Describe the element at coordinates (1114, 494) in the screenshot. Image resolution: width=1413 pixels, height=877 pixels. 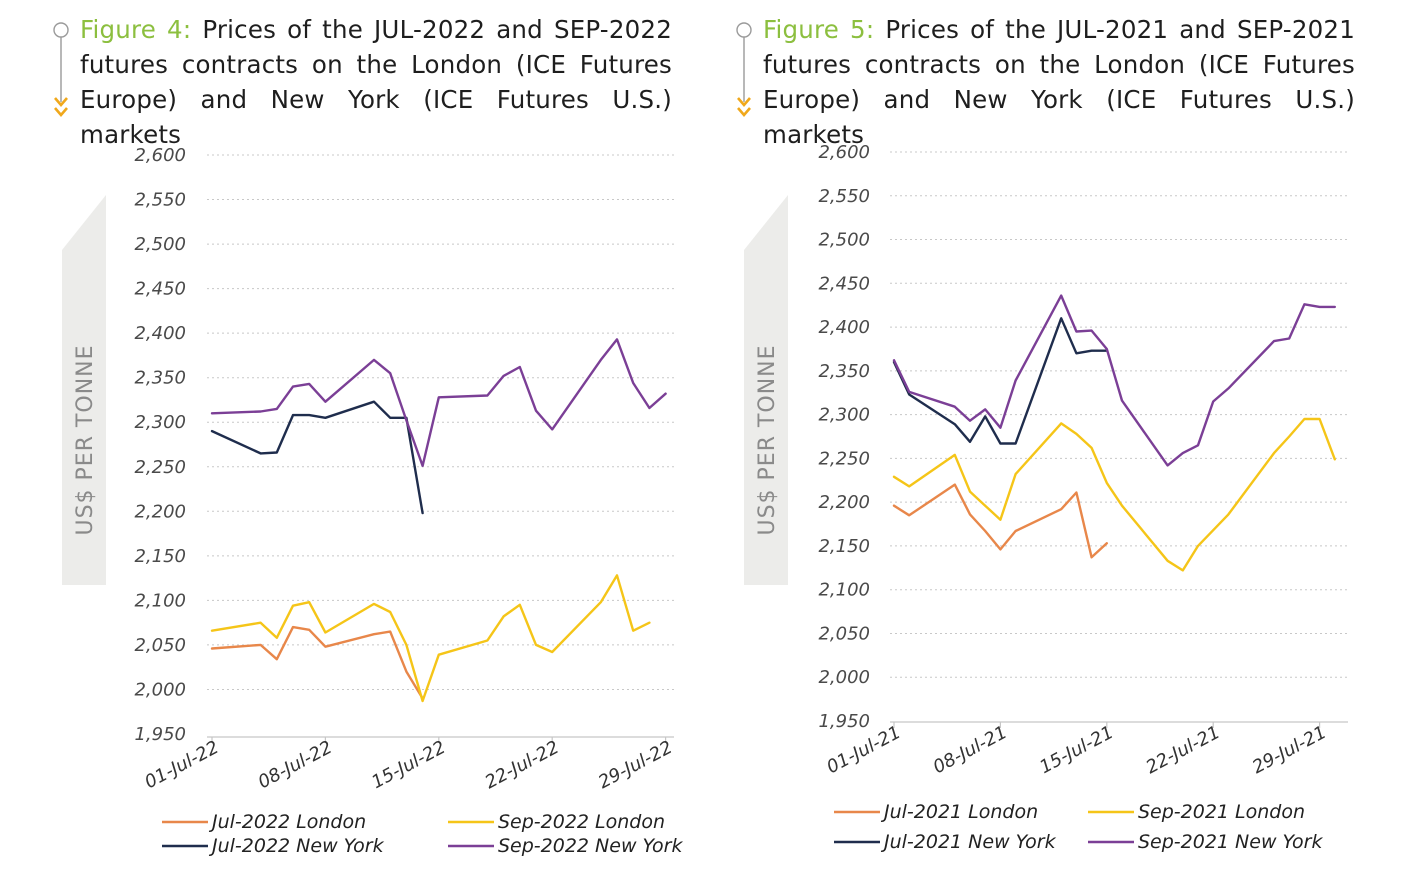
I see `series-line-sep-2021-london` at that location.